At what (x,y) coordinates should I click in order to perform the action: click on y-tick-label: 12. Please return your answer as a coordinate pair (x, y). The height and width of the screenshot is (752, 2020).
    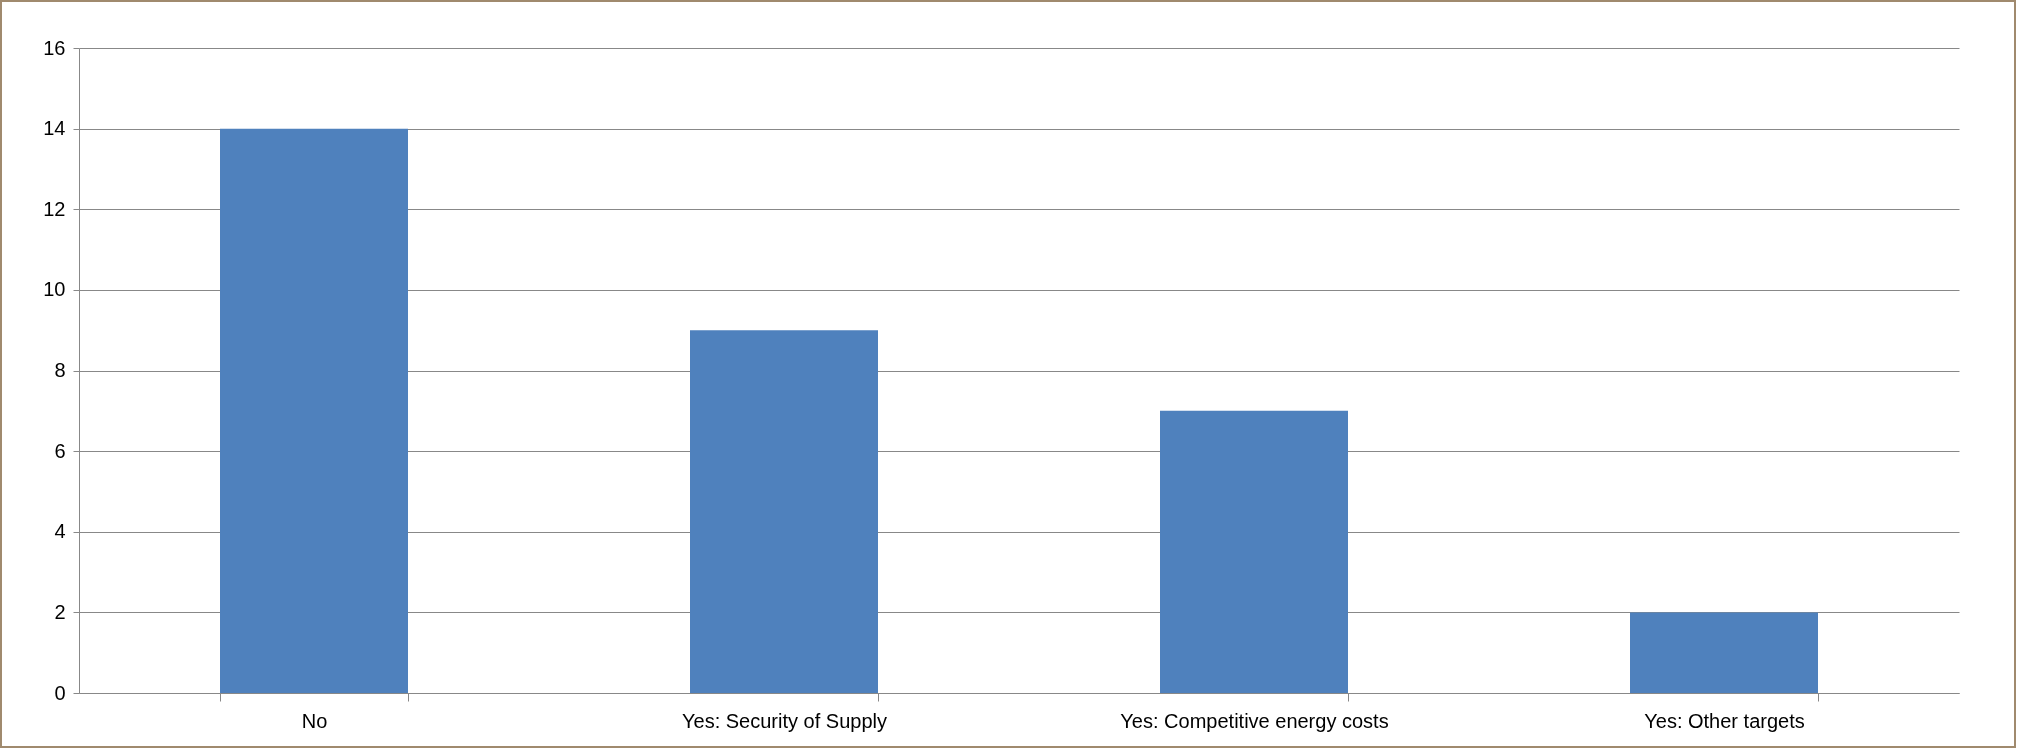
    Looking at the image, I should click on (54, 208).